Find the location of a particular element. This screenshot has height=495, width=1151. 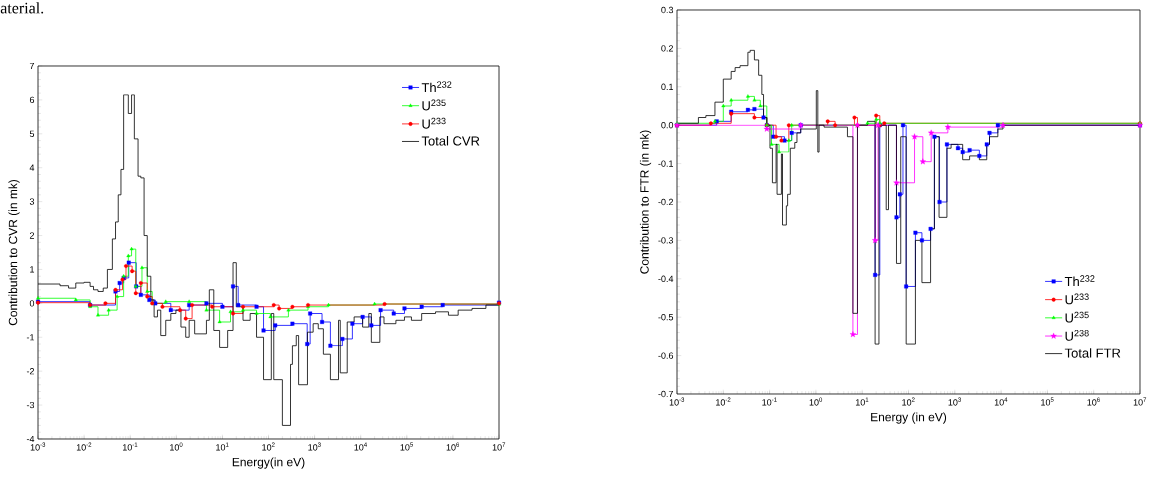

y-tick-label: 2 is located at coordinates (32, 235).